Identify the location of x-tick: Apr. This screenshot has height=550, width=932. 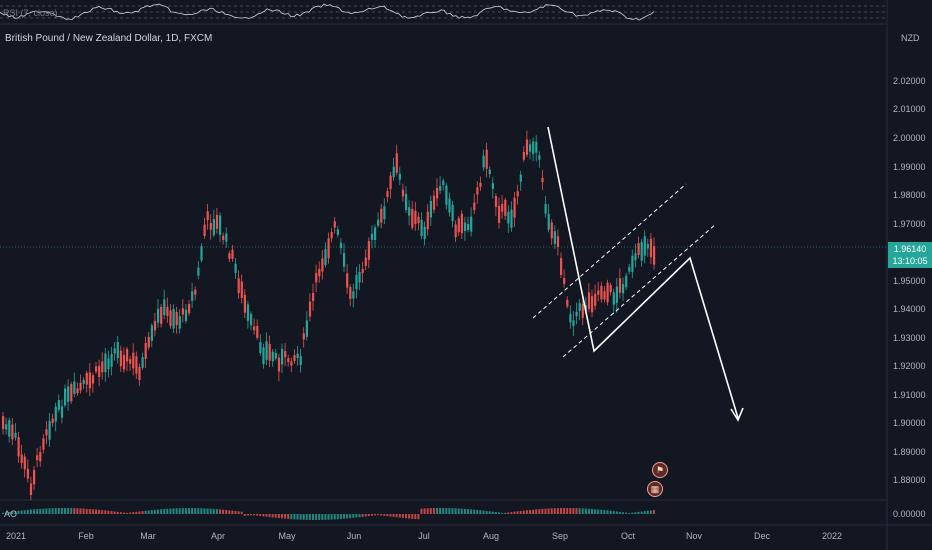
(218, 536).